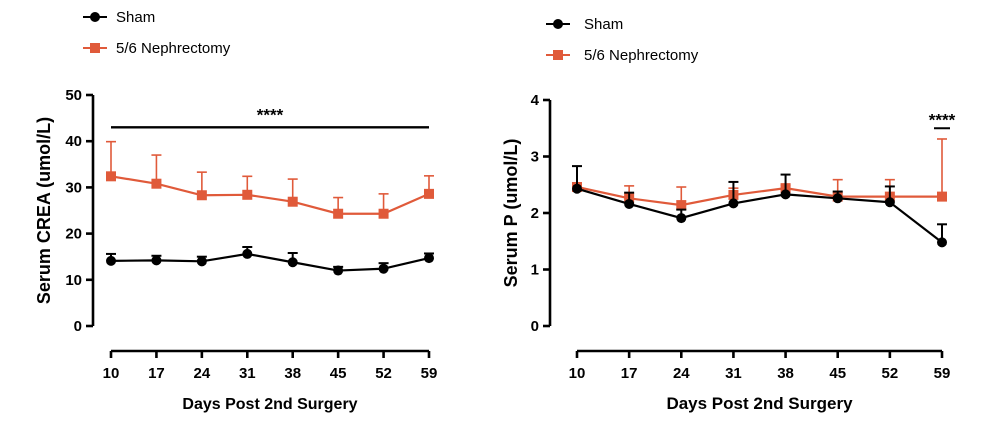 This screenshot has width=987, height=426. I want to click on series-nephrectomy, so click(270, 179).